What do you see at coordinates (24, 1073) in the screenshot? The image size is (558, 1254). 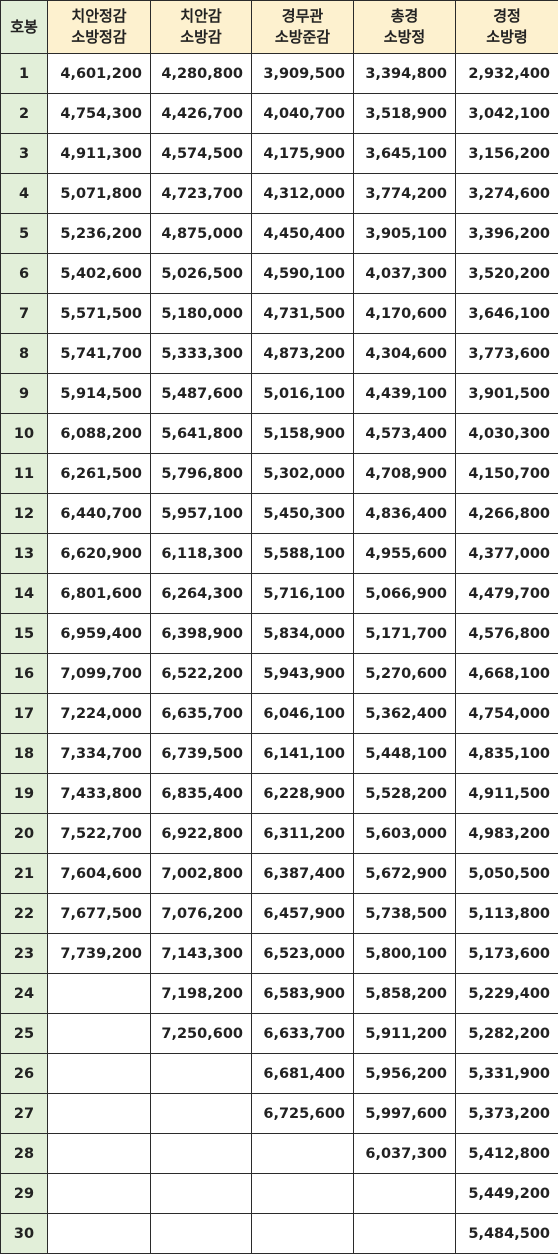 I see `grade-cell: 26` at bounding box center [24, 1073].